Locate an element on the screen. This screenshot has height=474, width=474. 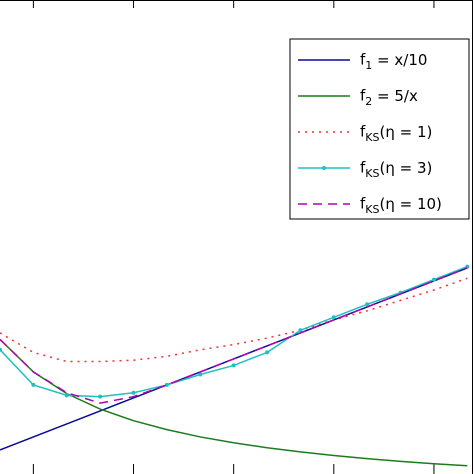
legend-label: f2 = 5/x is located at coordinates (389, 98).